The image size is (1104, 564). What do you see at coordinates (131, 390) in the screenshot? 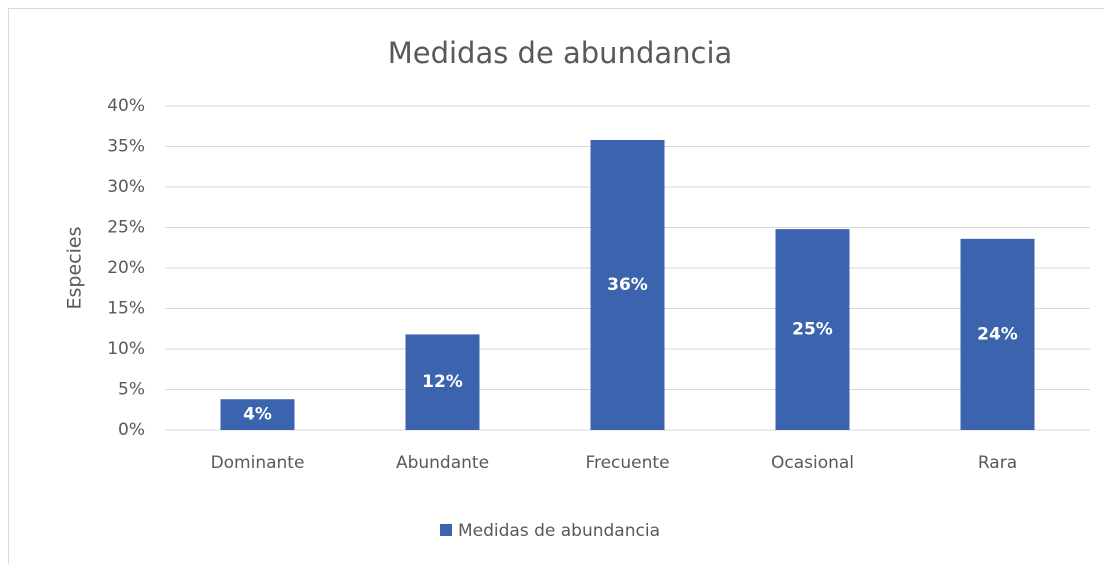
I see `y-tick-label: 5%` at bounding box center [131, 390].